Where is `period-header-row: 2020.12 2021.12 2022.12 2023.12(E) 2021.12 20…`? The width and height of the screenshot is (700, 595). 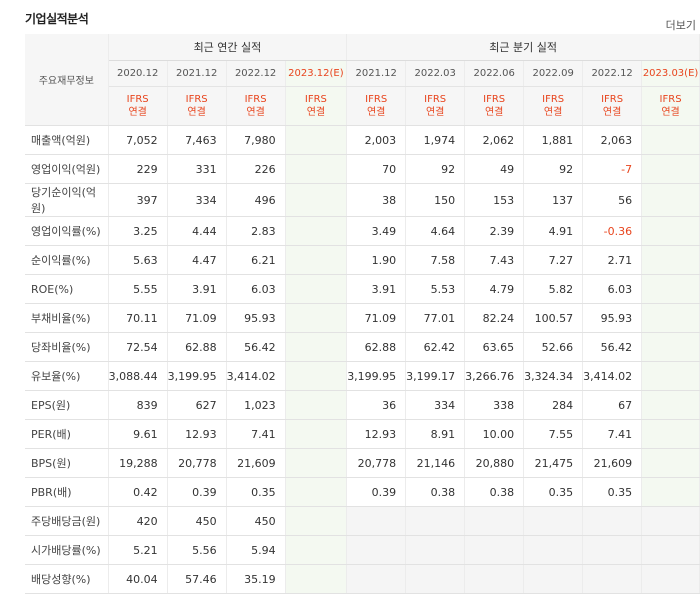
period-header-row: 2020.12 2021.12 2022.12 2023.12(E) 2021.12 20… is located at coordinates (362, 73).